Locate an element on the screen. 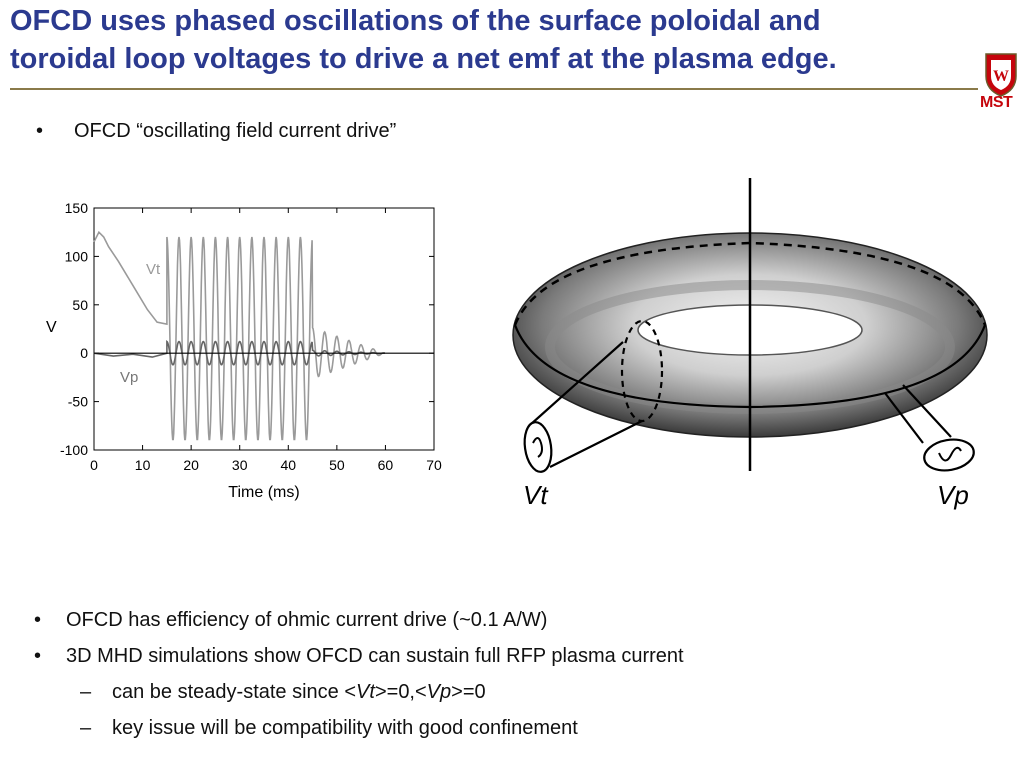  x-tick-label: 30 is located at coordinates (240, 465).